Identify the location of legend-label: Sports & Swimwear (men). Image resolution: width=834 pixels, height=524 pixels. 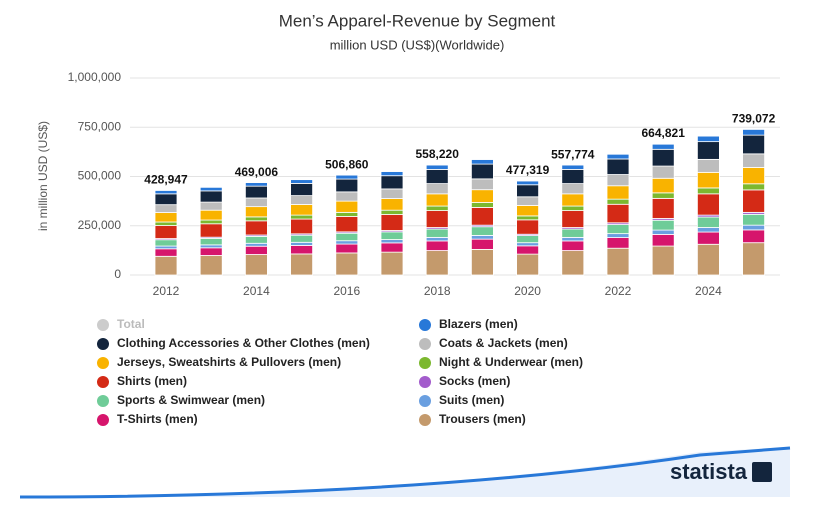
(191, 400).